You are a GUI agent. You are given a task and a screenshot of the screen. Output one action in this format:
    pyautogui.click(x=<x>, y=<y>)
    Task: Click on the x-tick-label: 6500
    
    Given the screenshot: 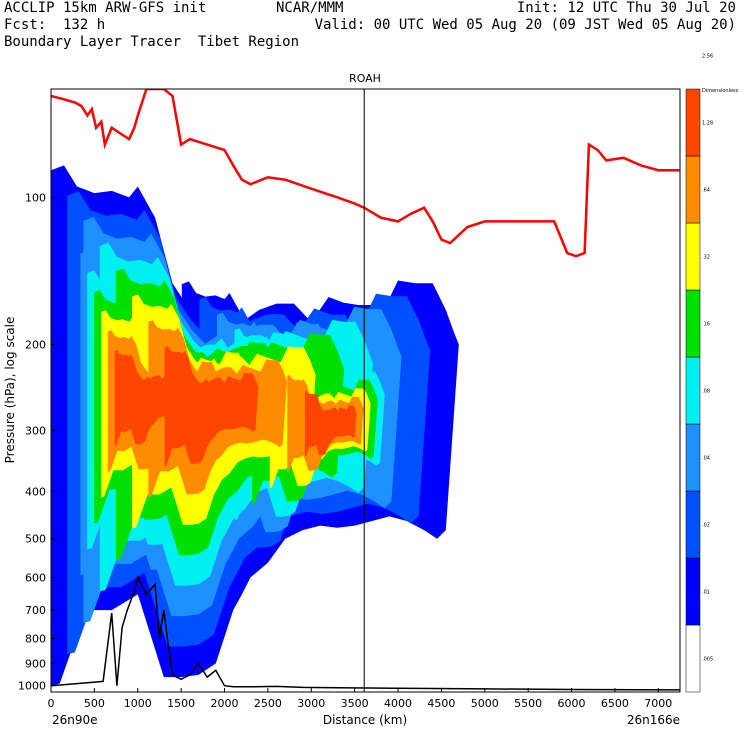 What is the action you would take?
    pyautogui.click(x=615, y=703)
    